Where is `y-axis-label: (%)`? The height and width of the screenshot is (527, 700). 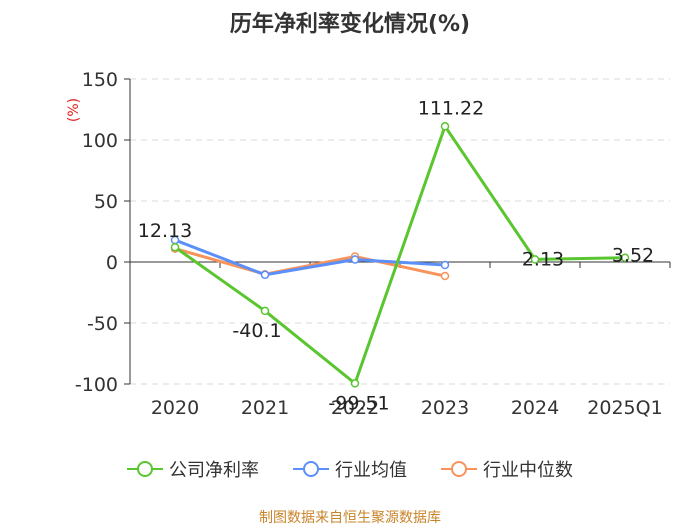 y-axis-label: (%) is located at coordinates (74, 110).